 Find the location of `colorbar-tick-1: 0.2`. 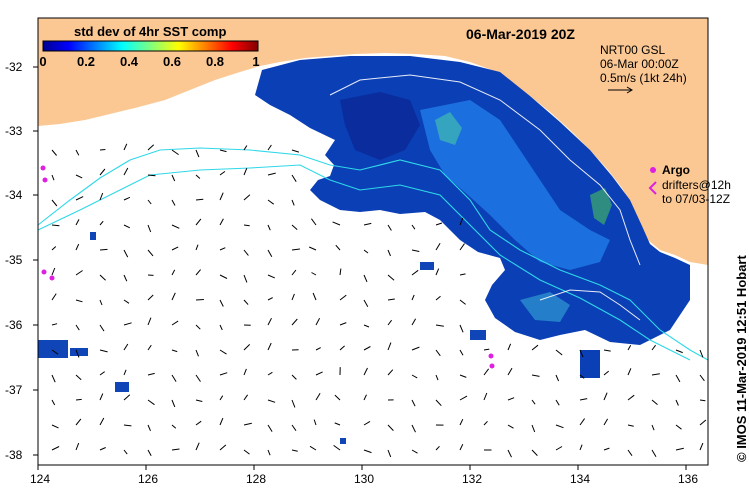

colorbar-tick-1: 0.2 is located at coordinates (86, 61).